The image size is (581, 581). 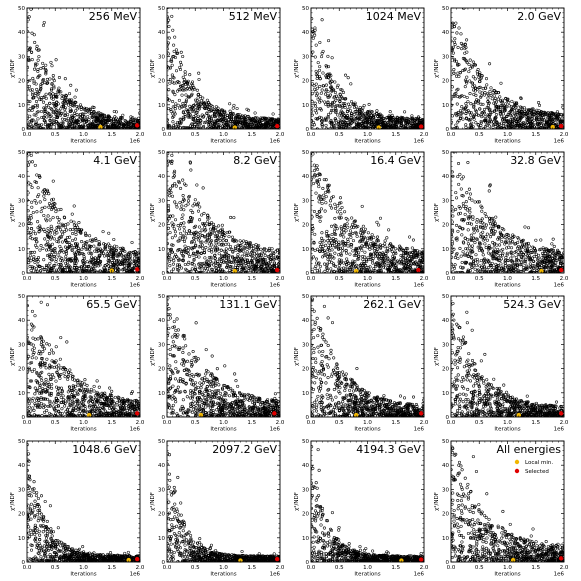 What do you see at coordinates (280, 135) in the screenshot?
I see `x-tick-label: 2.0` at bounding box center [280, 135].